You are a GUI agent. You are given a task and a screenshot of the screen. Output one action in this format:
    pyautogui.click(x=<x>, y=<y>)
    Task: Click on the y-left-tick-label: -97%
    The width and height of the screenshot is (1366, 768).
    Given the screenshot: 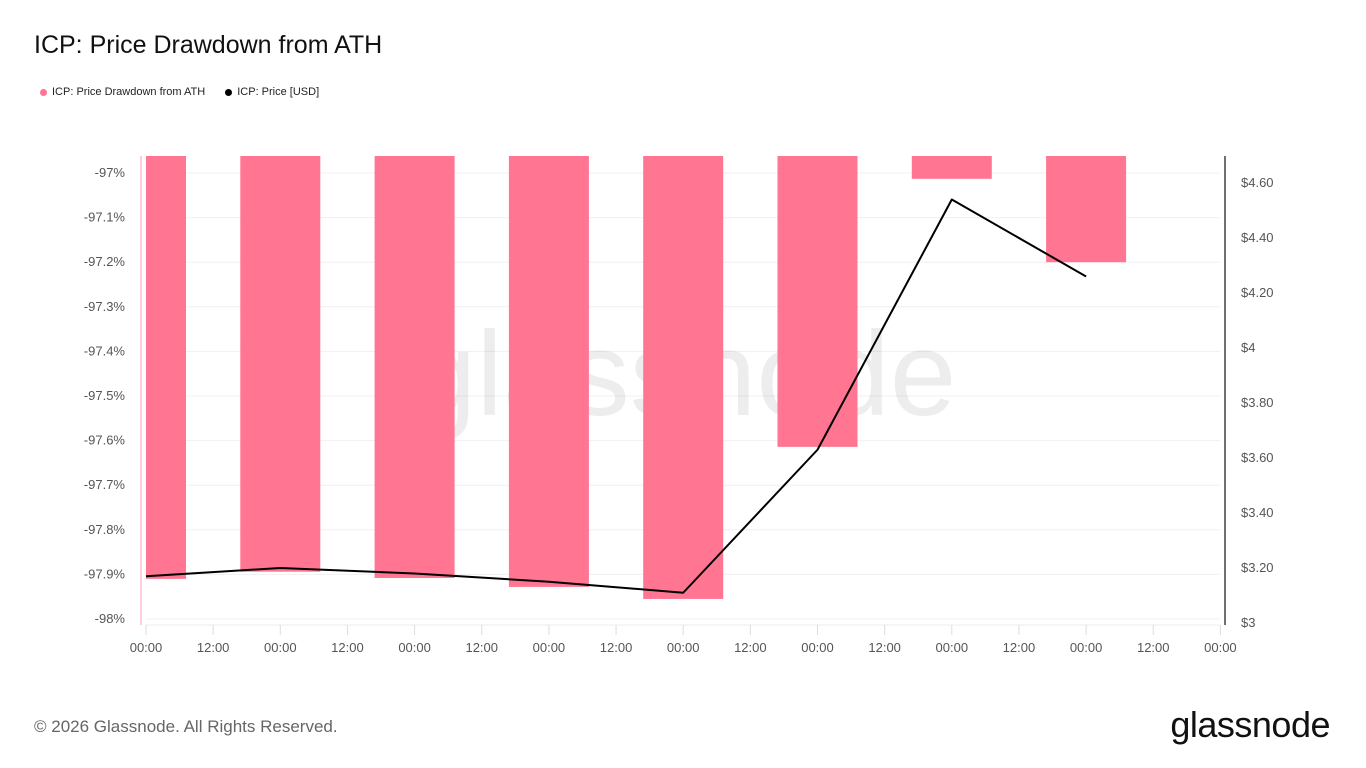 What is the action you would take?
    pyautogui.click(x=110, y=172)
    